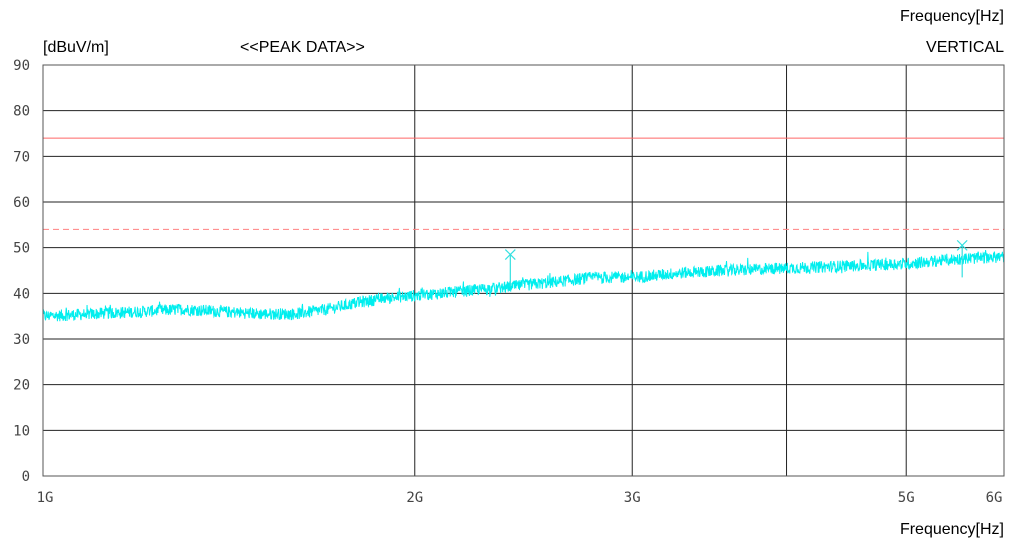 The height and width of the screenshot is (542, 1010). What do you see at coordinates (21, 66) in the screenshot?
I see `y-tick-label: 90` at bounding box center [21, 66].